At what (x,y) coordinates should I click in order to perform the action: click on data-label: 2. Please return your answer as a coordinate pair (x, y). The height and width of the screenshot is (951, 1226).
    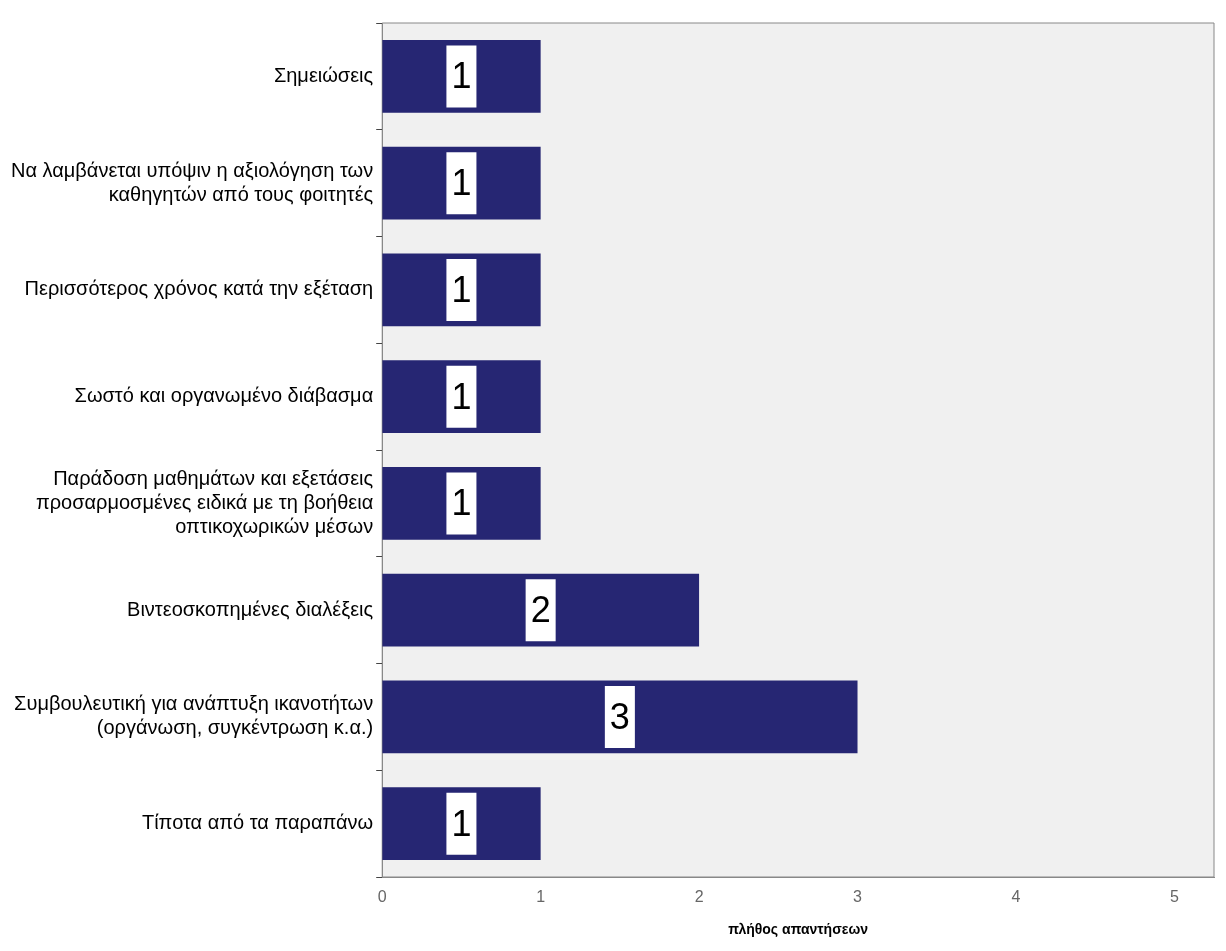
    Looking at the image, I should click on (540, 610).